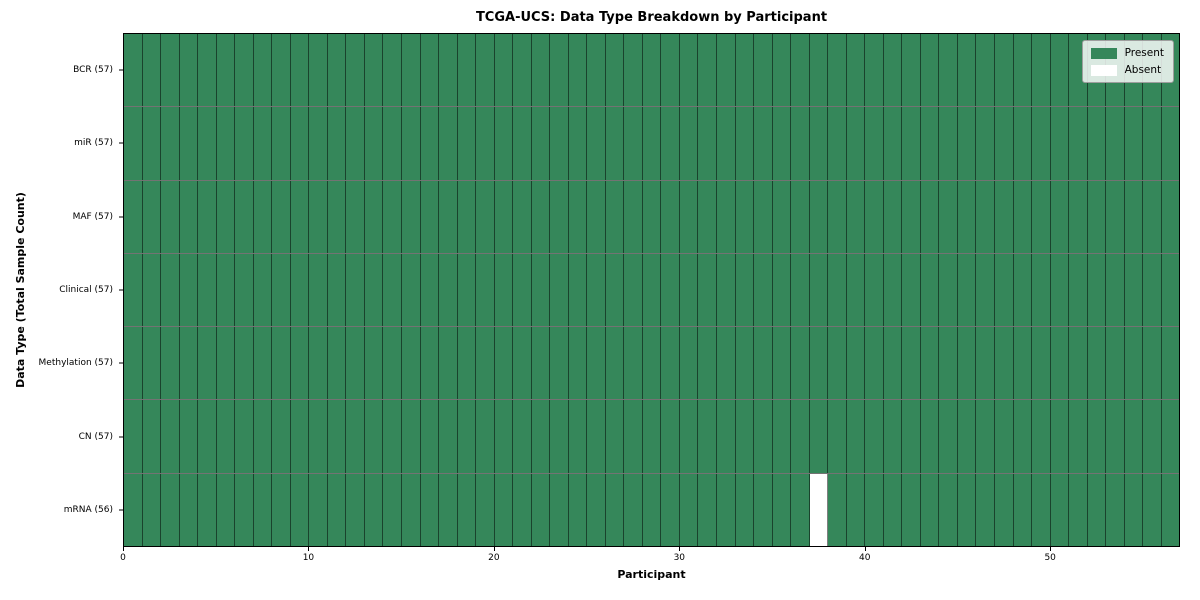 The image size is (1200, 600). I want to click on y-tick-label-CN: CN (57), so click(95, 436).